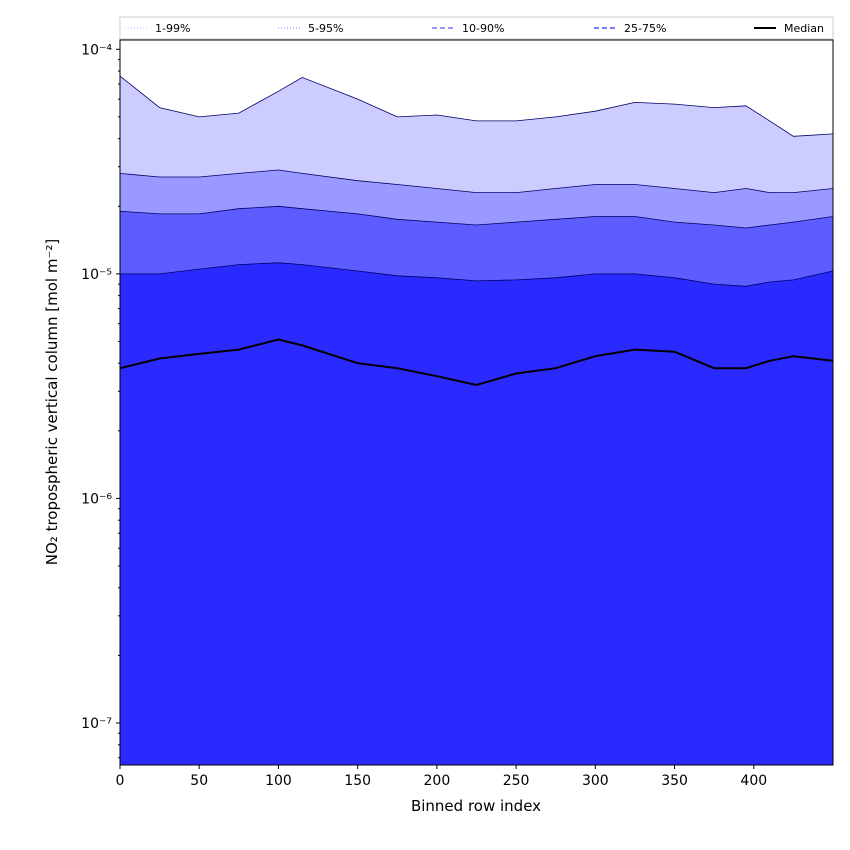  I want to click on legend: 1-99% 5-95% 10-90% 25-75% Median, so click(476, 28).